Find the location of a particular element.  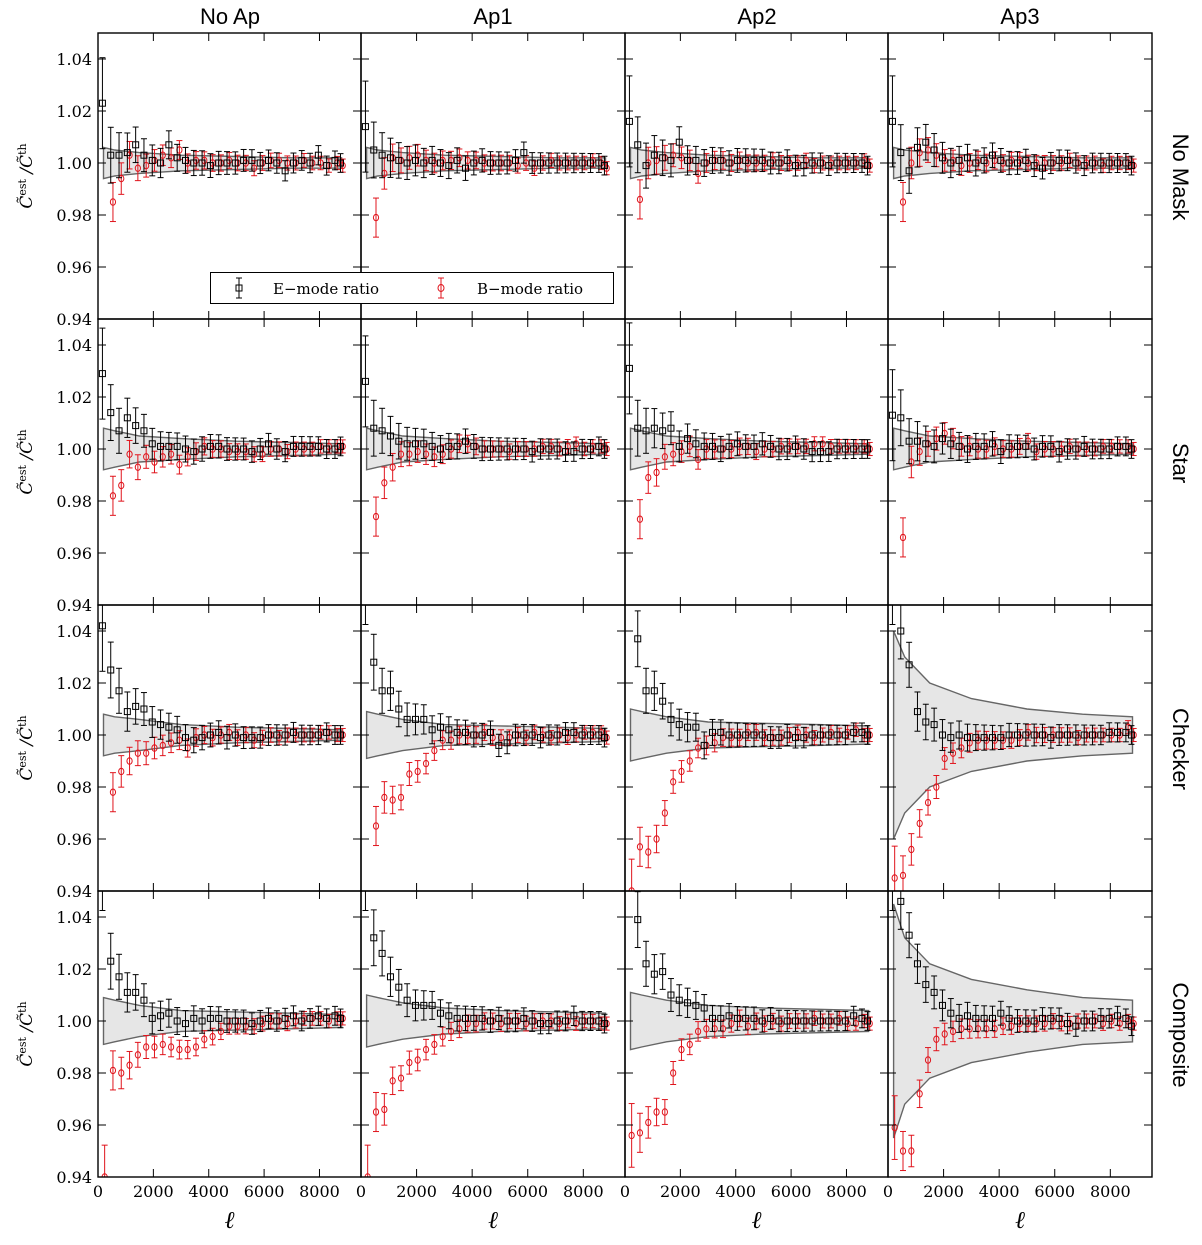

x-tick-label: 4000 is located at coordinates (472, 1191).